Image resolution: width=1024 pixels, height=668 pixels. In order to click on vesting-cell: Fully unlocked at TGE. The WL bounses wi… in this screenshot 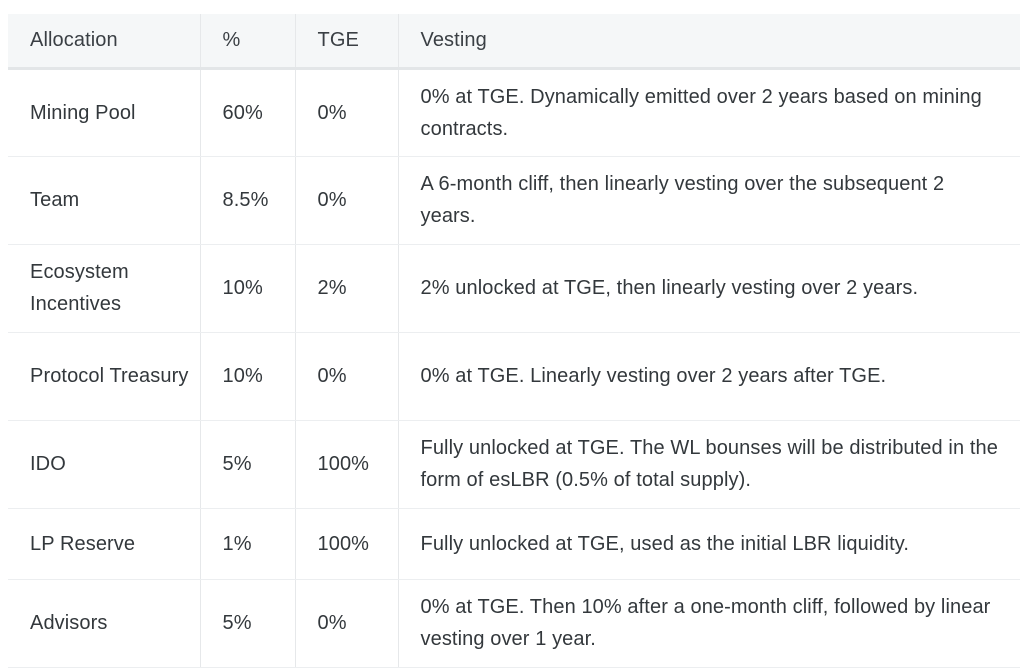, I will do `click(709, 464)`.